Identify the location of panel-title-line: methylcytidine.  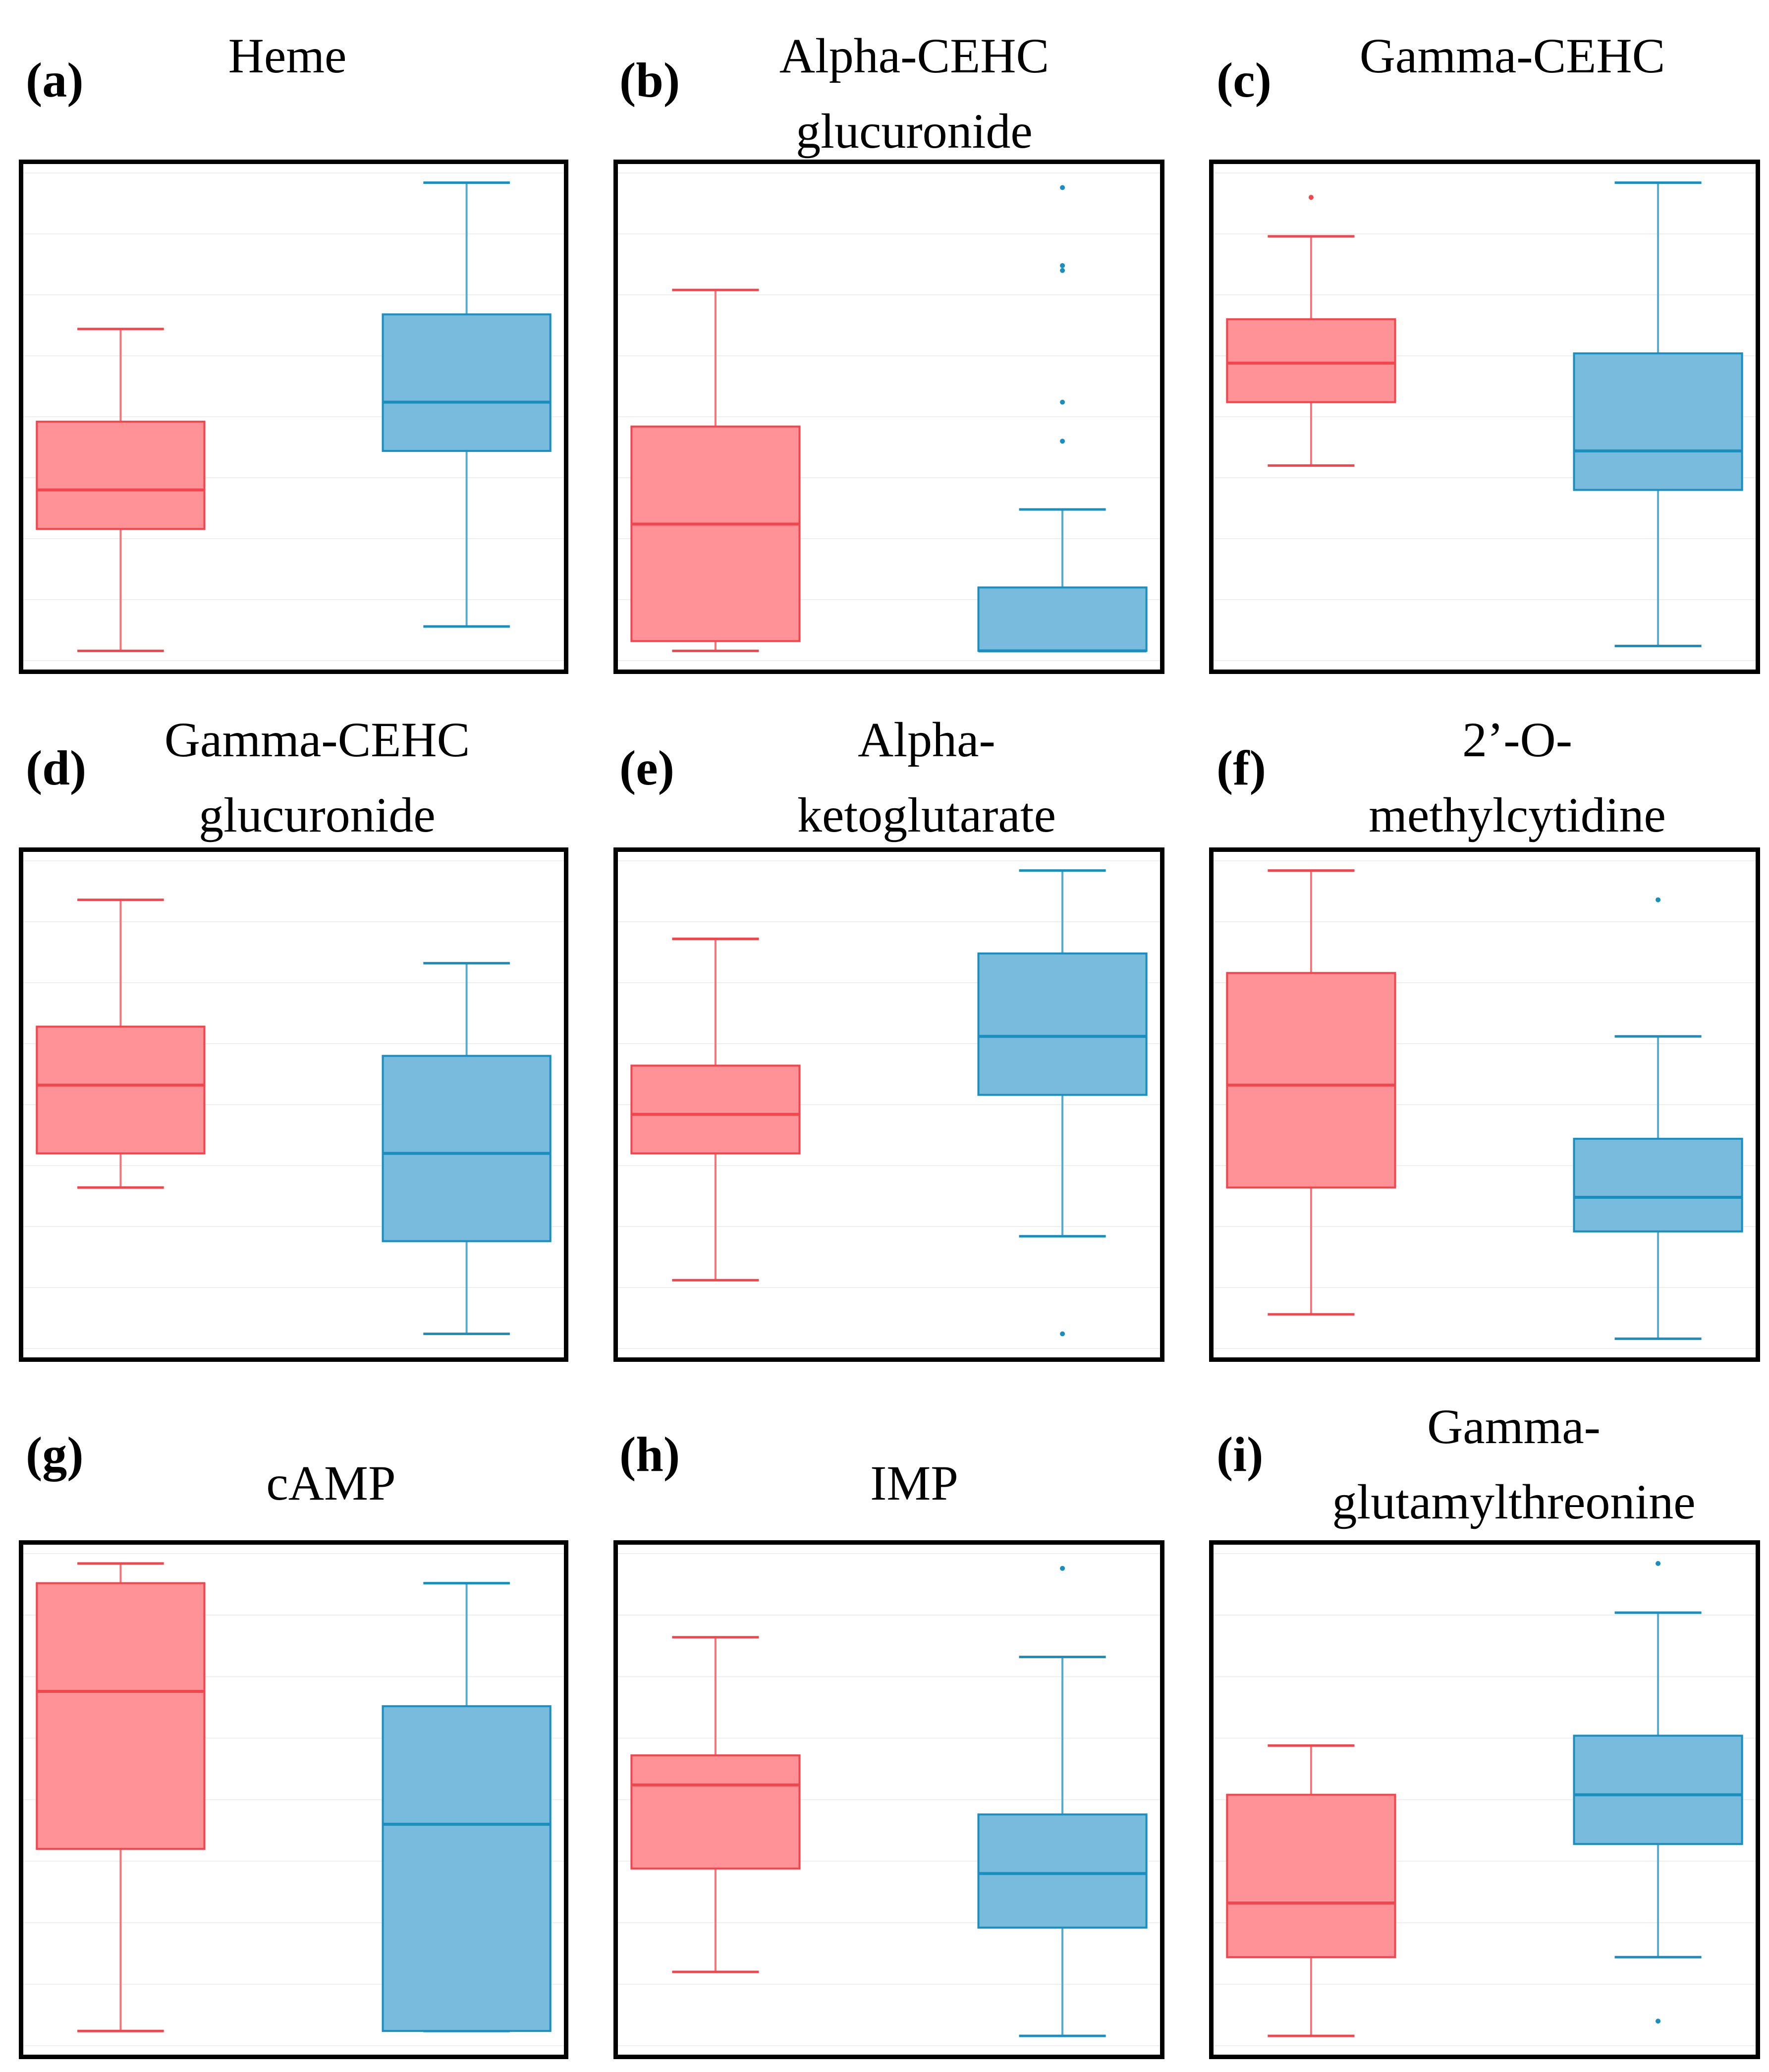
(1517, 814).